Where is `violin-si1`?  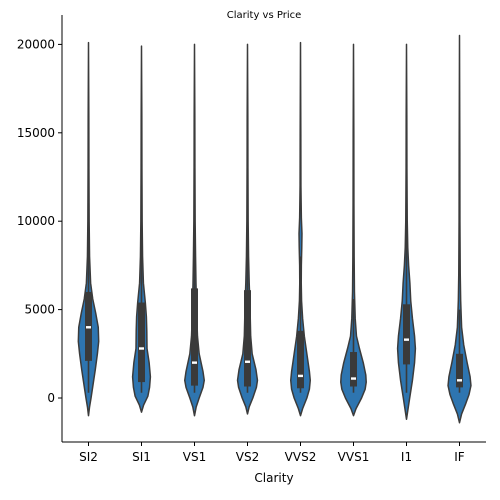
violin-si1 is located at coordinates (142, 229).